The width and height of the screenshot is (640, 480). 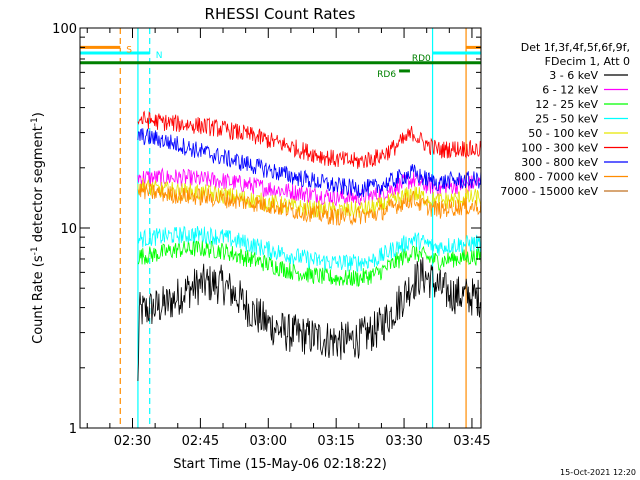 I want to click on series-line-3-6keV, so click(x=309, y=319).